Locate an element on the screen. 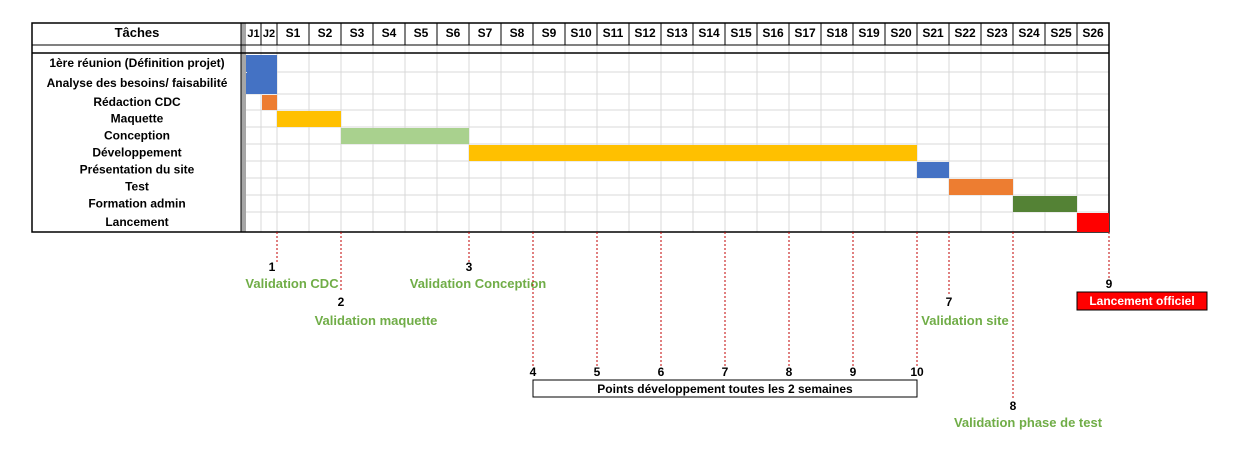 This screenshot has height=461, width=1242. header-period-s14: S14 is located at coordinates (709, 33).